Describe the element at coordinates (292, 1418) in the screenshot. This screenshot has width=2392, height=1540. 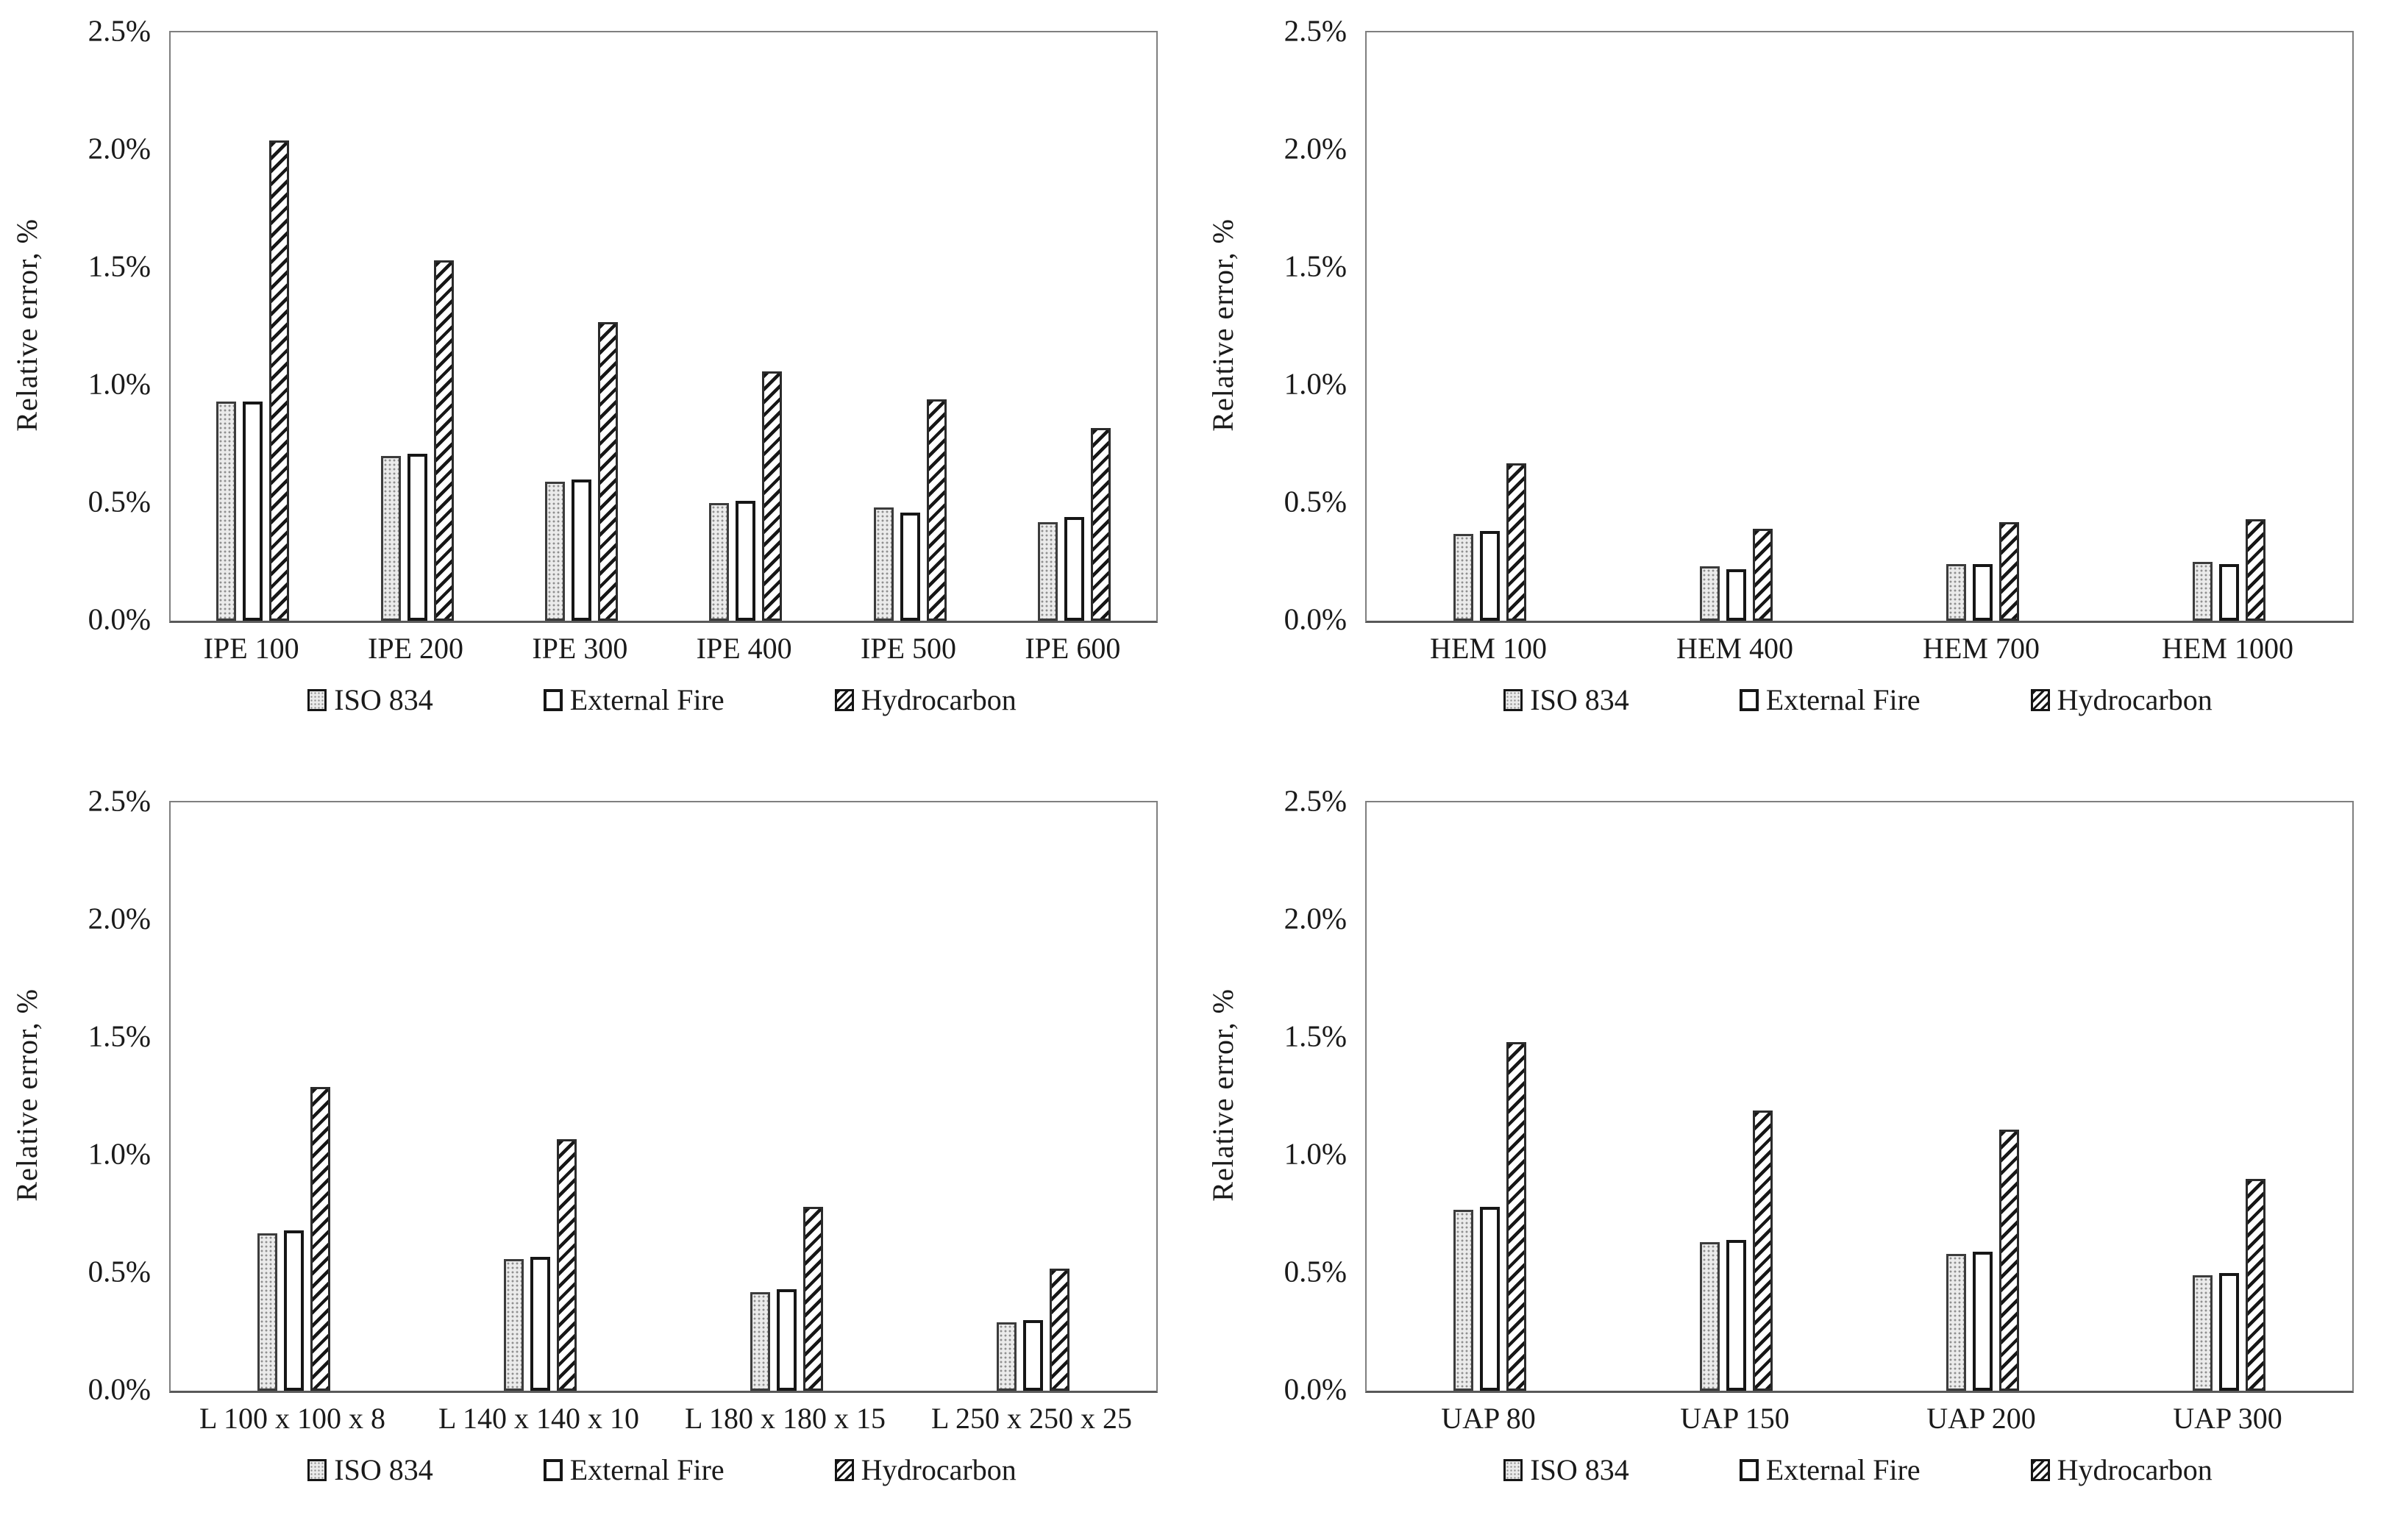
I see `x-axis-category-label: L 100 x 100 x 8` at that location.